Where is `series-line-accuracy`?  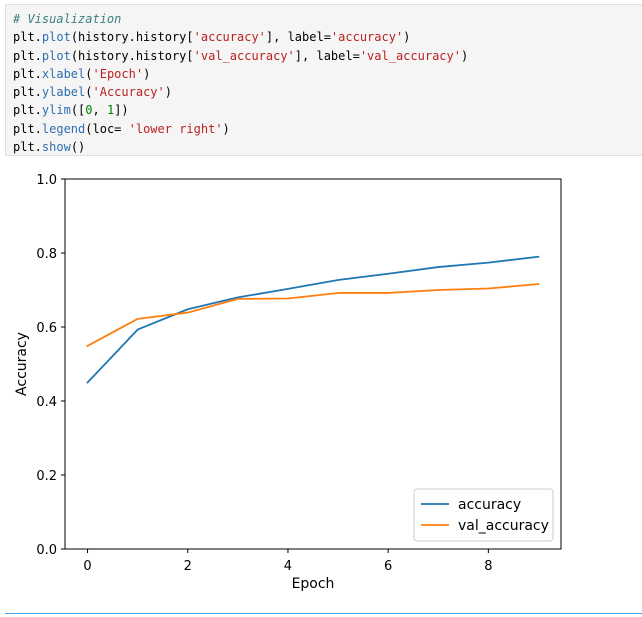
series-line-accuracy is located at coordinates (313, 319).